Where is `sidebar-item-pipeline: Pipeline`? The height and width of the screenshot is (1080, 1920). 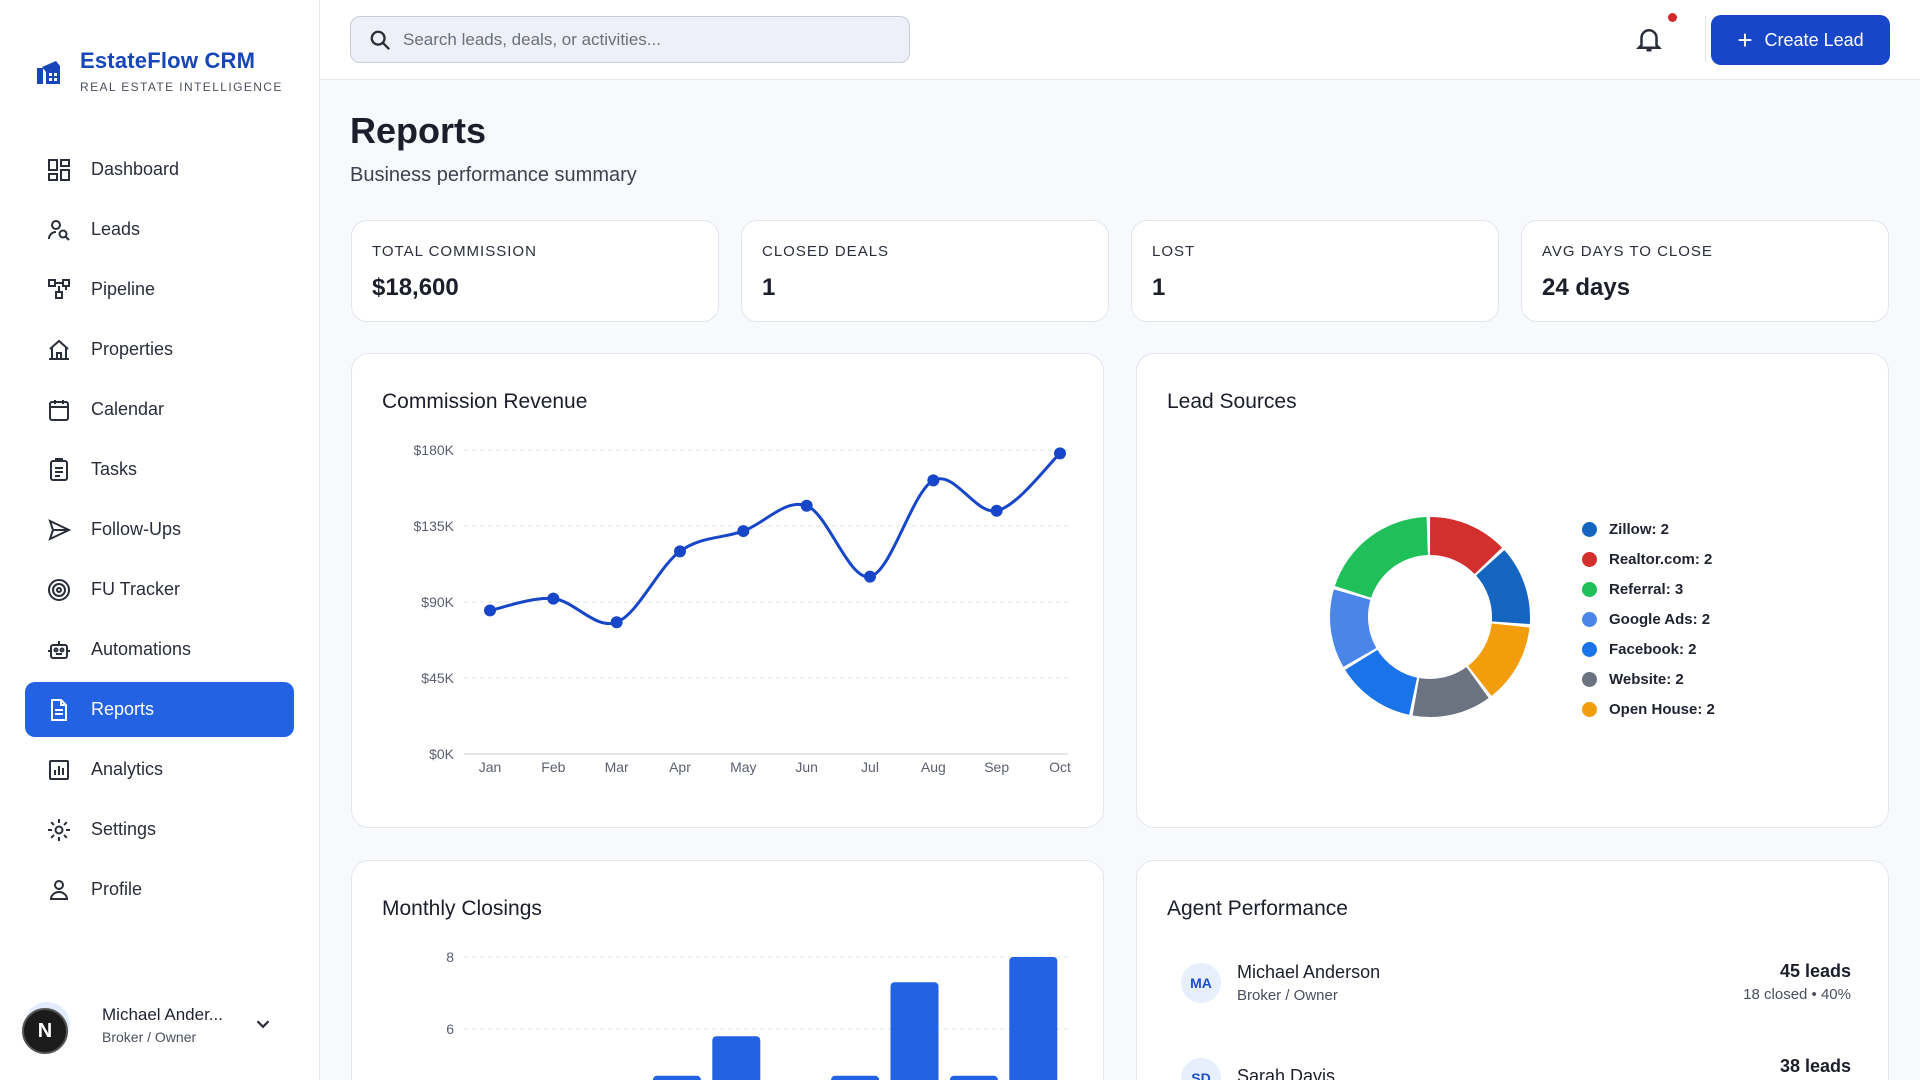 sidebar-item-pipeline: Pipeline is located at coordinates (159, 289).